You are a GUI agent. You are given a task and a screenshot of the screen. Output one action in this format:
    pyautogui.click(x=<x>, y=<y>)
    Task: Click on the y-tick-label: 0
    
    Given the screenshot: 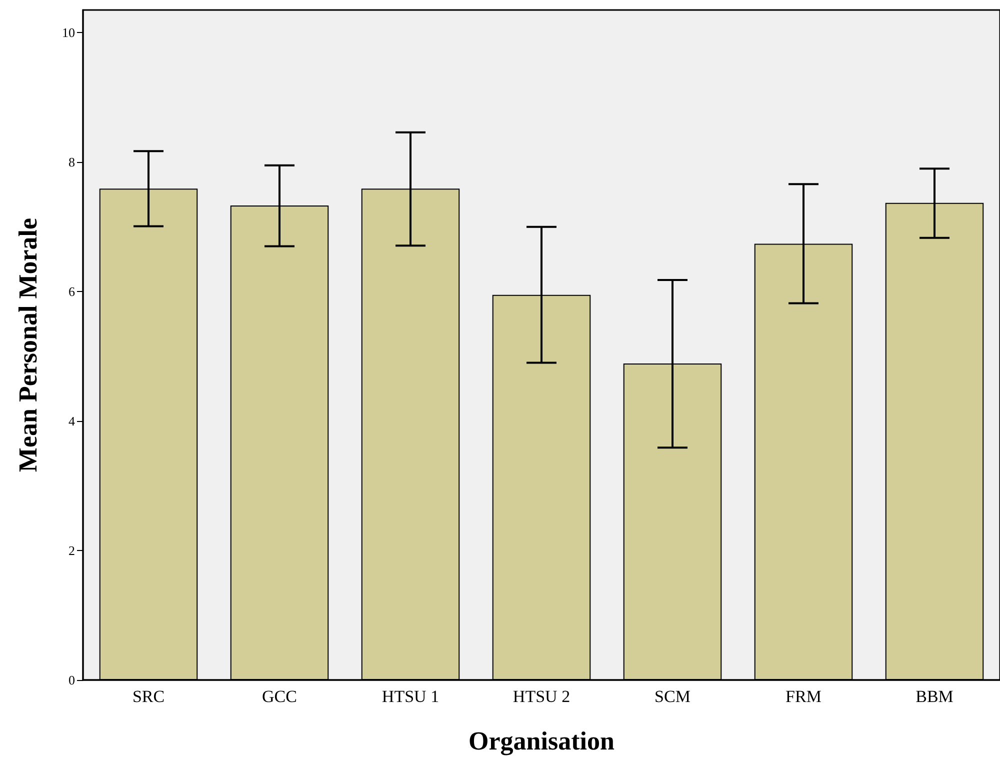 What is the action you would take?
    pyautogui.click(x=71, y=680)
    